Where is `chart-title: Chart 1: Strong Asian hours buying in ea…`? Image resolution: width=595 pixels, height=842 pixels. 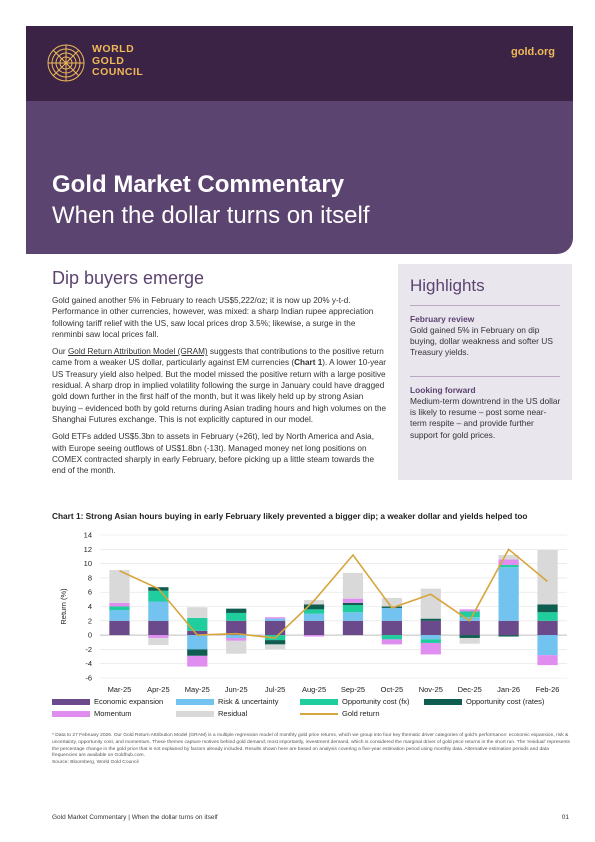
chart-title: Chart 1: Strong Asian hours buying in ea… is located at coordinates (290, 516).